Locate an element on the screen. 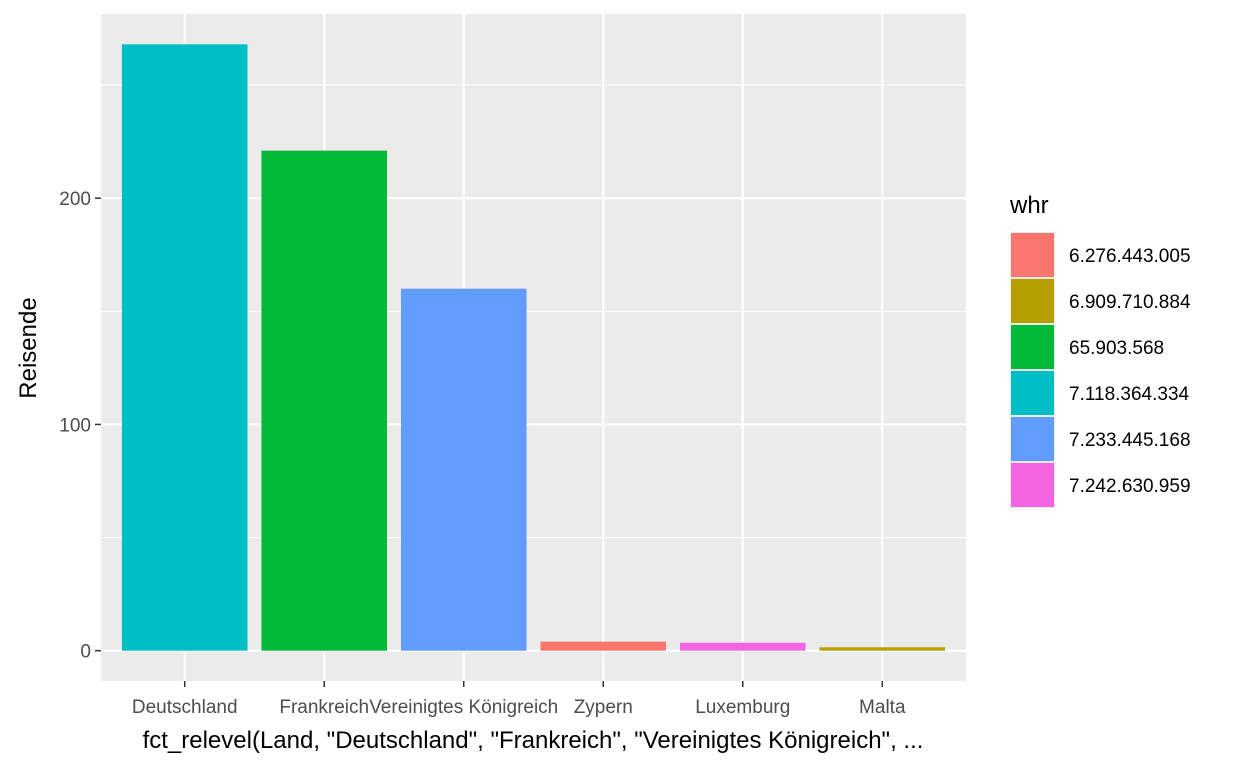 The image size is (1248, 768). legend-label: 7.233.445.168 is located at coordinates (1130, 440).